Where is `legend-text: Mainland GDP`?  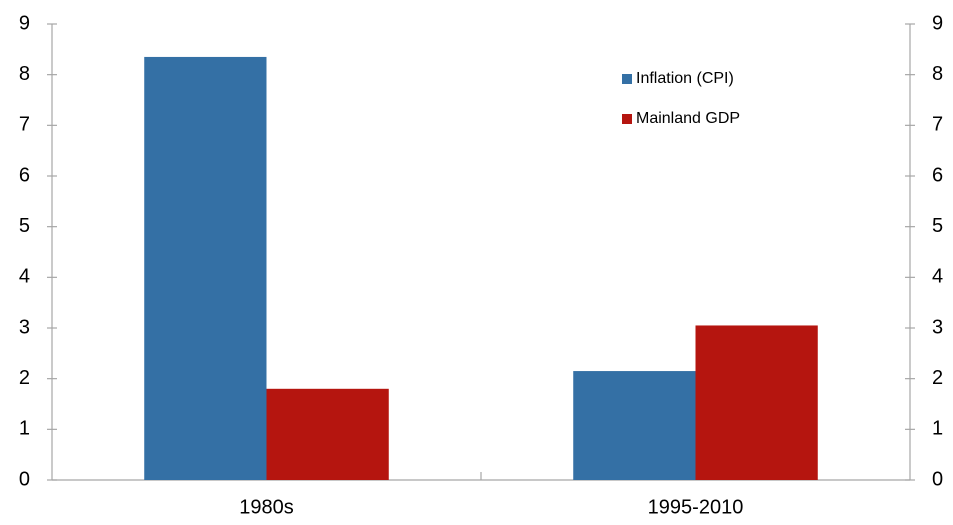
legend-text: Mainland GDP is located at coordinates (688, 118).